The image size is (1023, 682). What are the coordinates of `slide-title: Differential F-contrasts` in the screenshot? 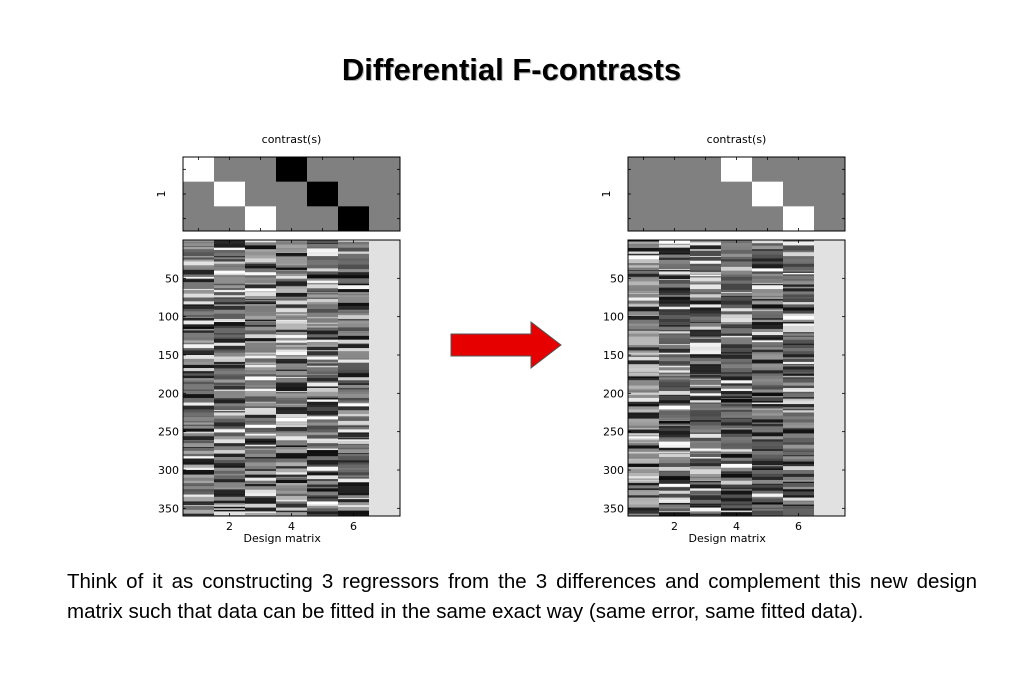 It's located at (511, 69).